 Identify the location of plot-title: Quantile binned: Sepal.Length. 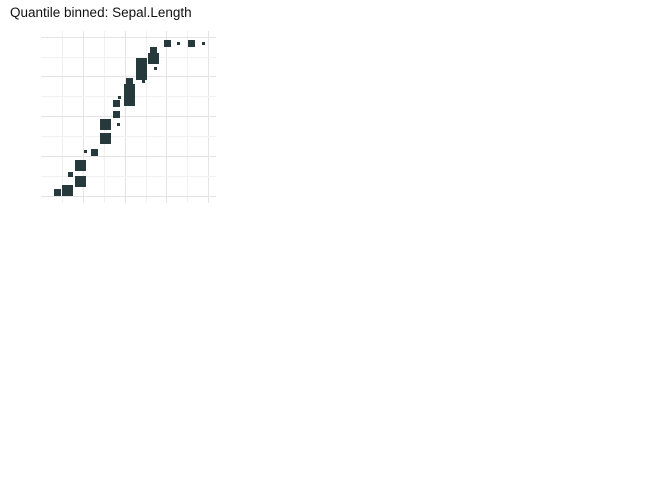
(101, 12).